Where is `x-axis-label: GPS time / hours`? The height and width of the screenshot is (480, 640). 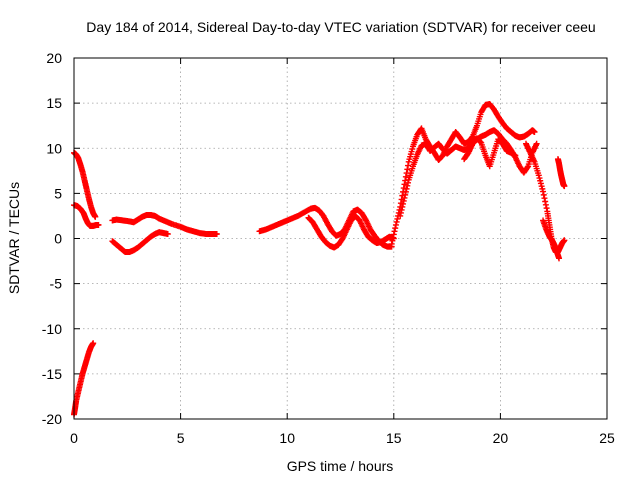 x-axis-label: GPS time / hours is located at coordinates (340, 466).